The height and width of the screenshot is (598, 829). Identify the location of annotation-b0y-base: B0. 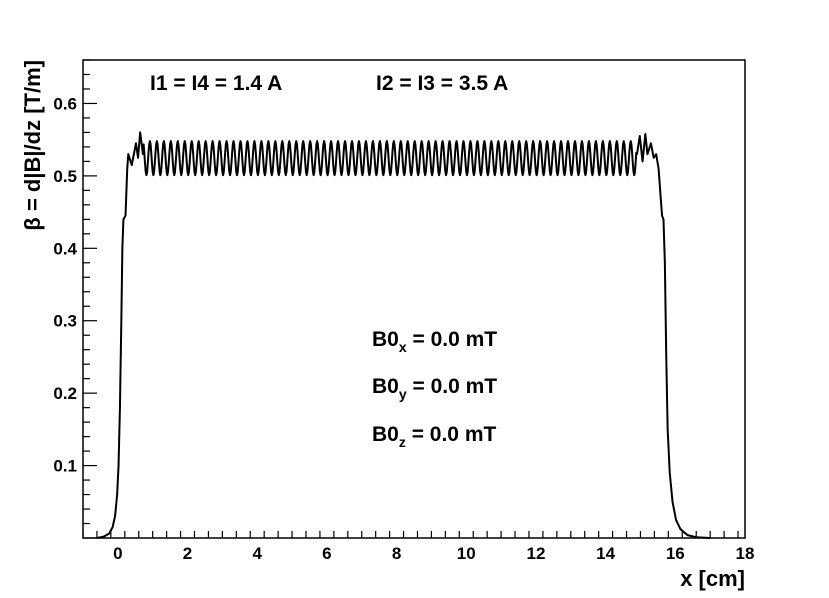
(385, 386).